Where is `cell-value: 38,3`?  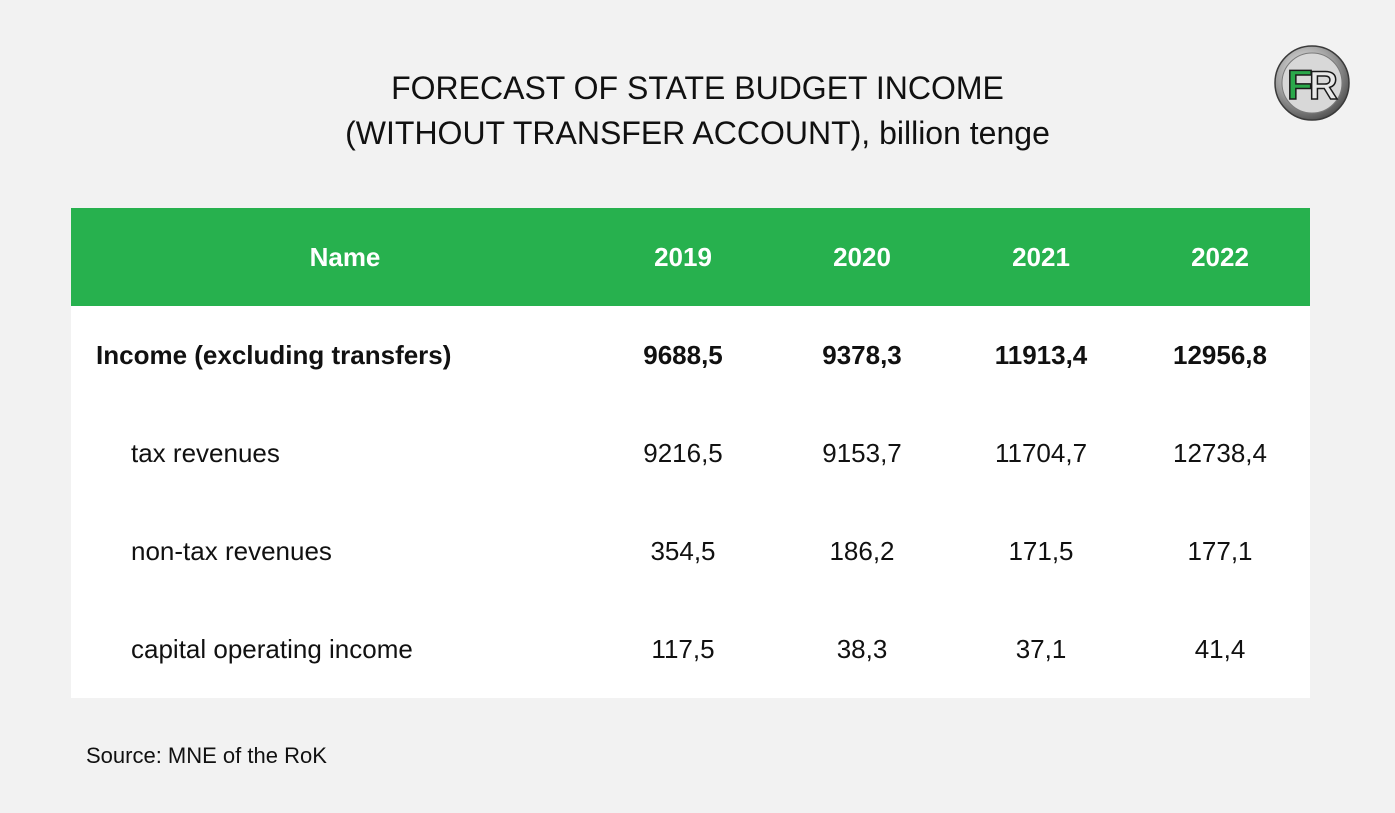 cell-value: 38,3 is located at coordinates (862, 649).